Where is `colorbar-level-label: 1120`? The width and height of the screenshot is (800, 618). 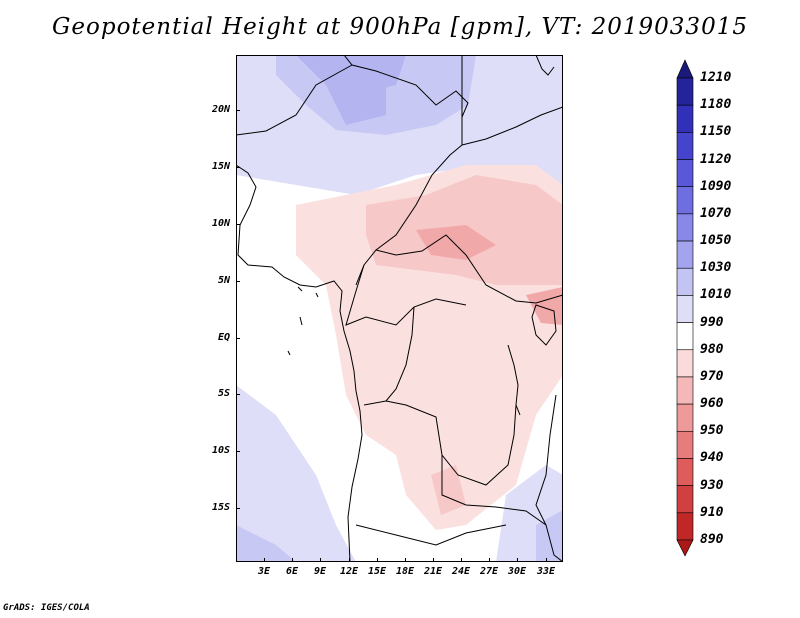
colorbar-level-label: 1120 is located at coordinates (716, 159).